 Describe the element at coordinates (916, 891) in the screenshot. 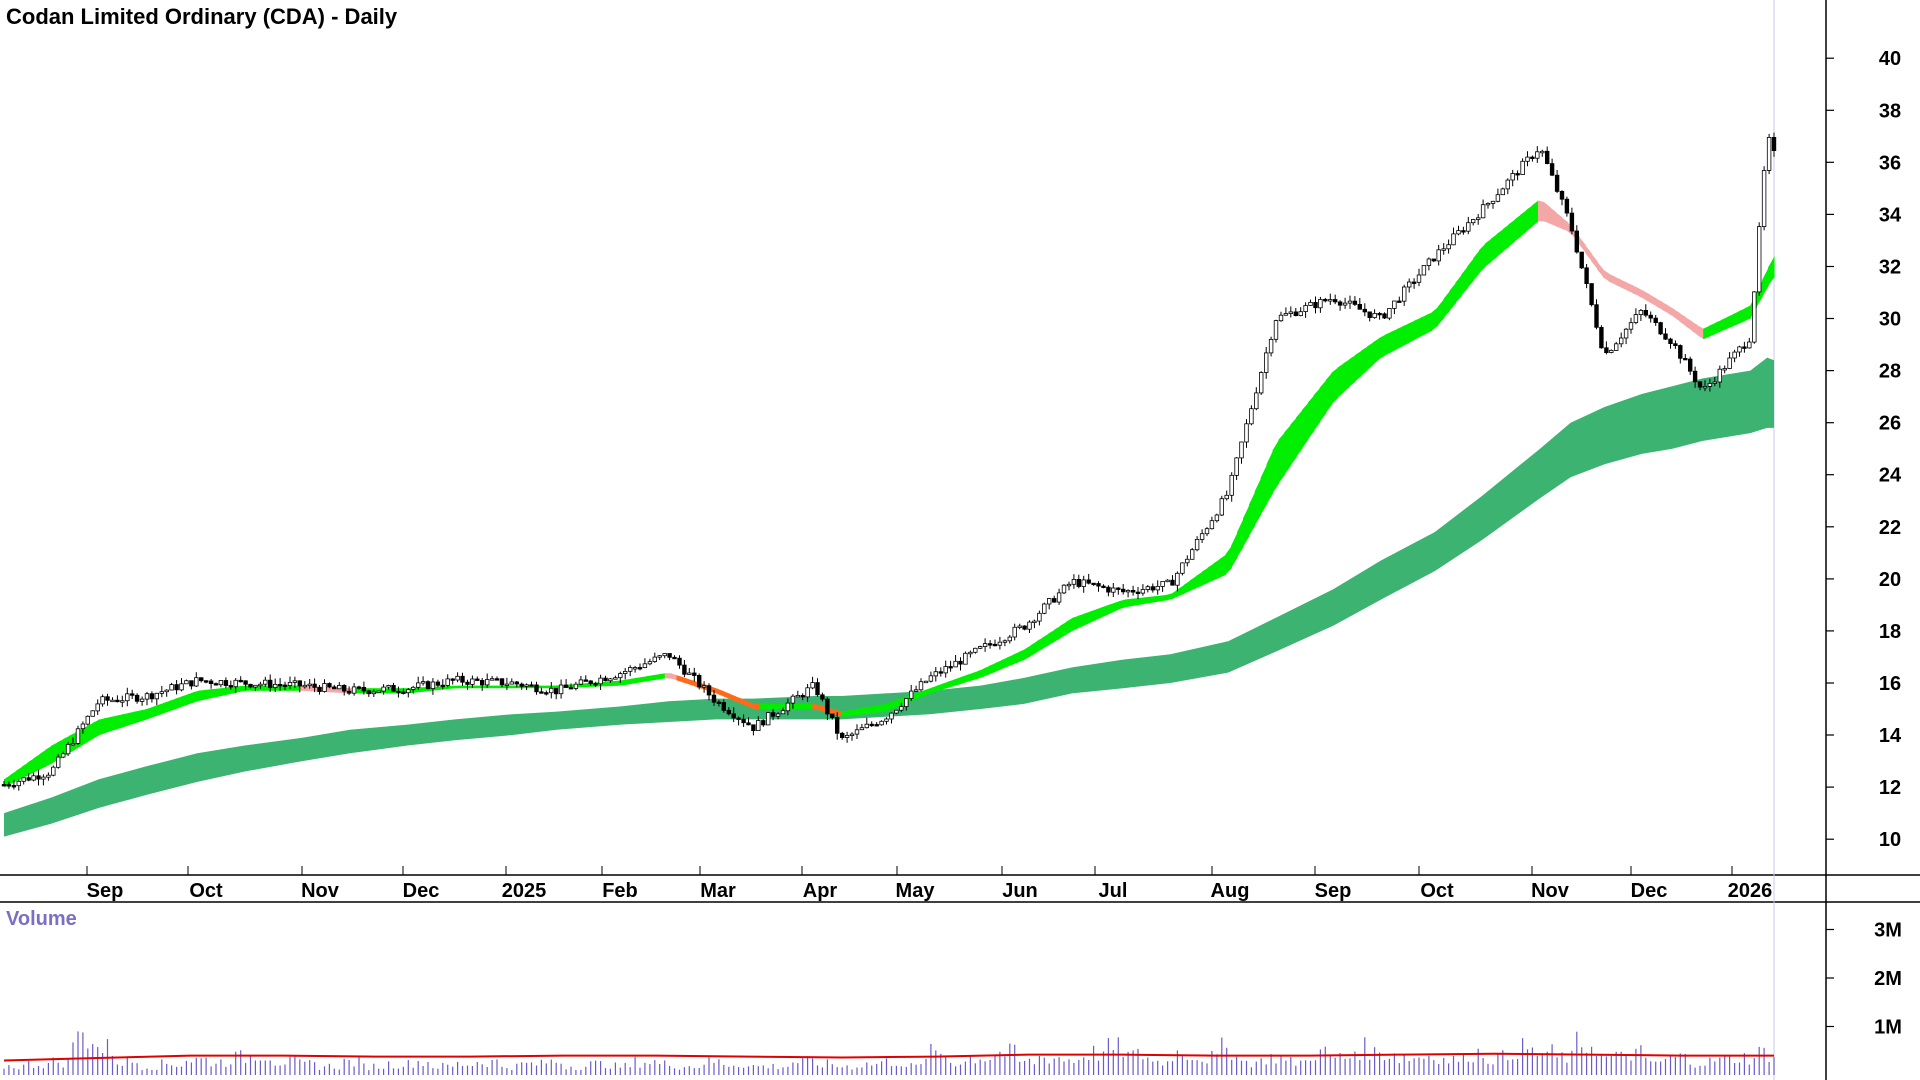

I see `x-tick-label: May` at that location.